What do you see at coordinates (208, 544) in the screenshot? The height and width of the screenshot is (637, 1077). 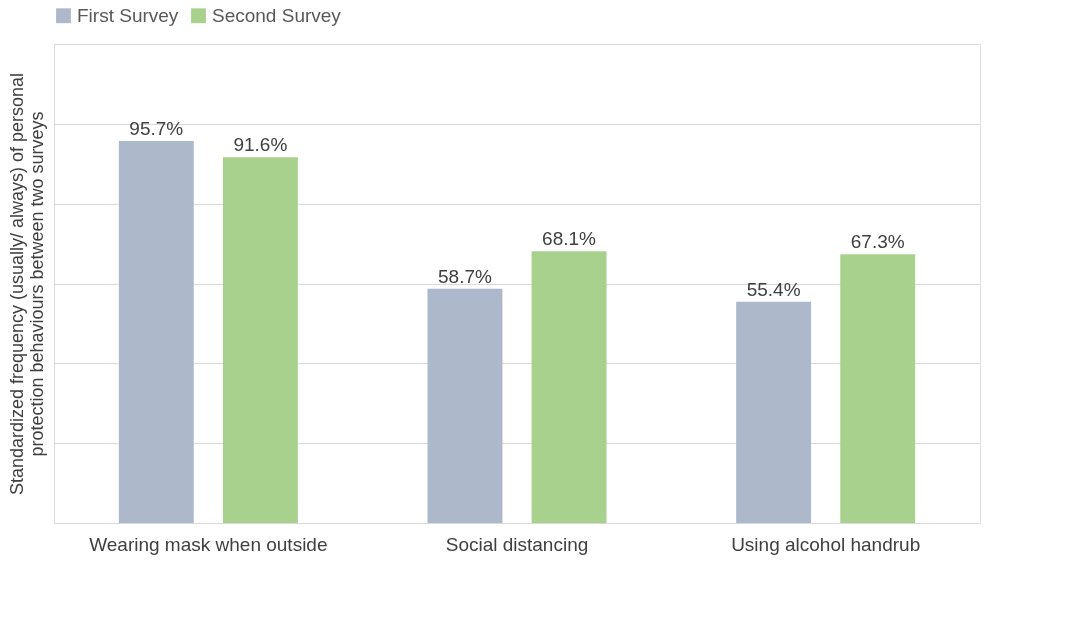 I see `x-tick-label: Wearing mask when outside` at bounding box center [208, 544].